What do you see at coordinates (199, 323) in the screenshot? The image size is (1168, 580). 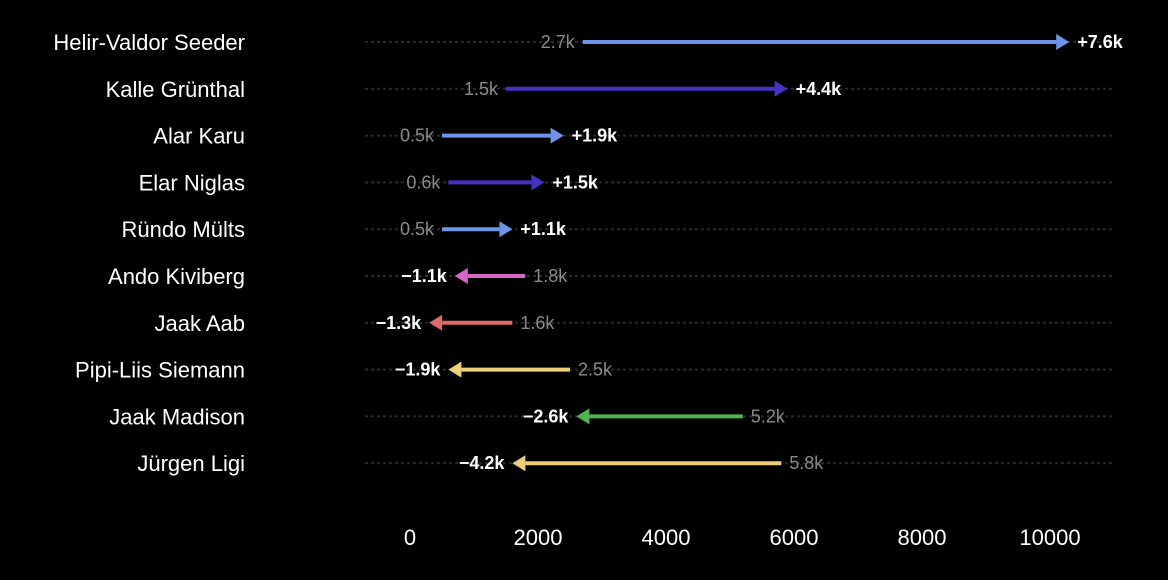 I see `row-name-label: Jaak Aab` at bounding box center [199, 323].